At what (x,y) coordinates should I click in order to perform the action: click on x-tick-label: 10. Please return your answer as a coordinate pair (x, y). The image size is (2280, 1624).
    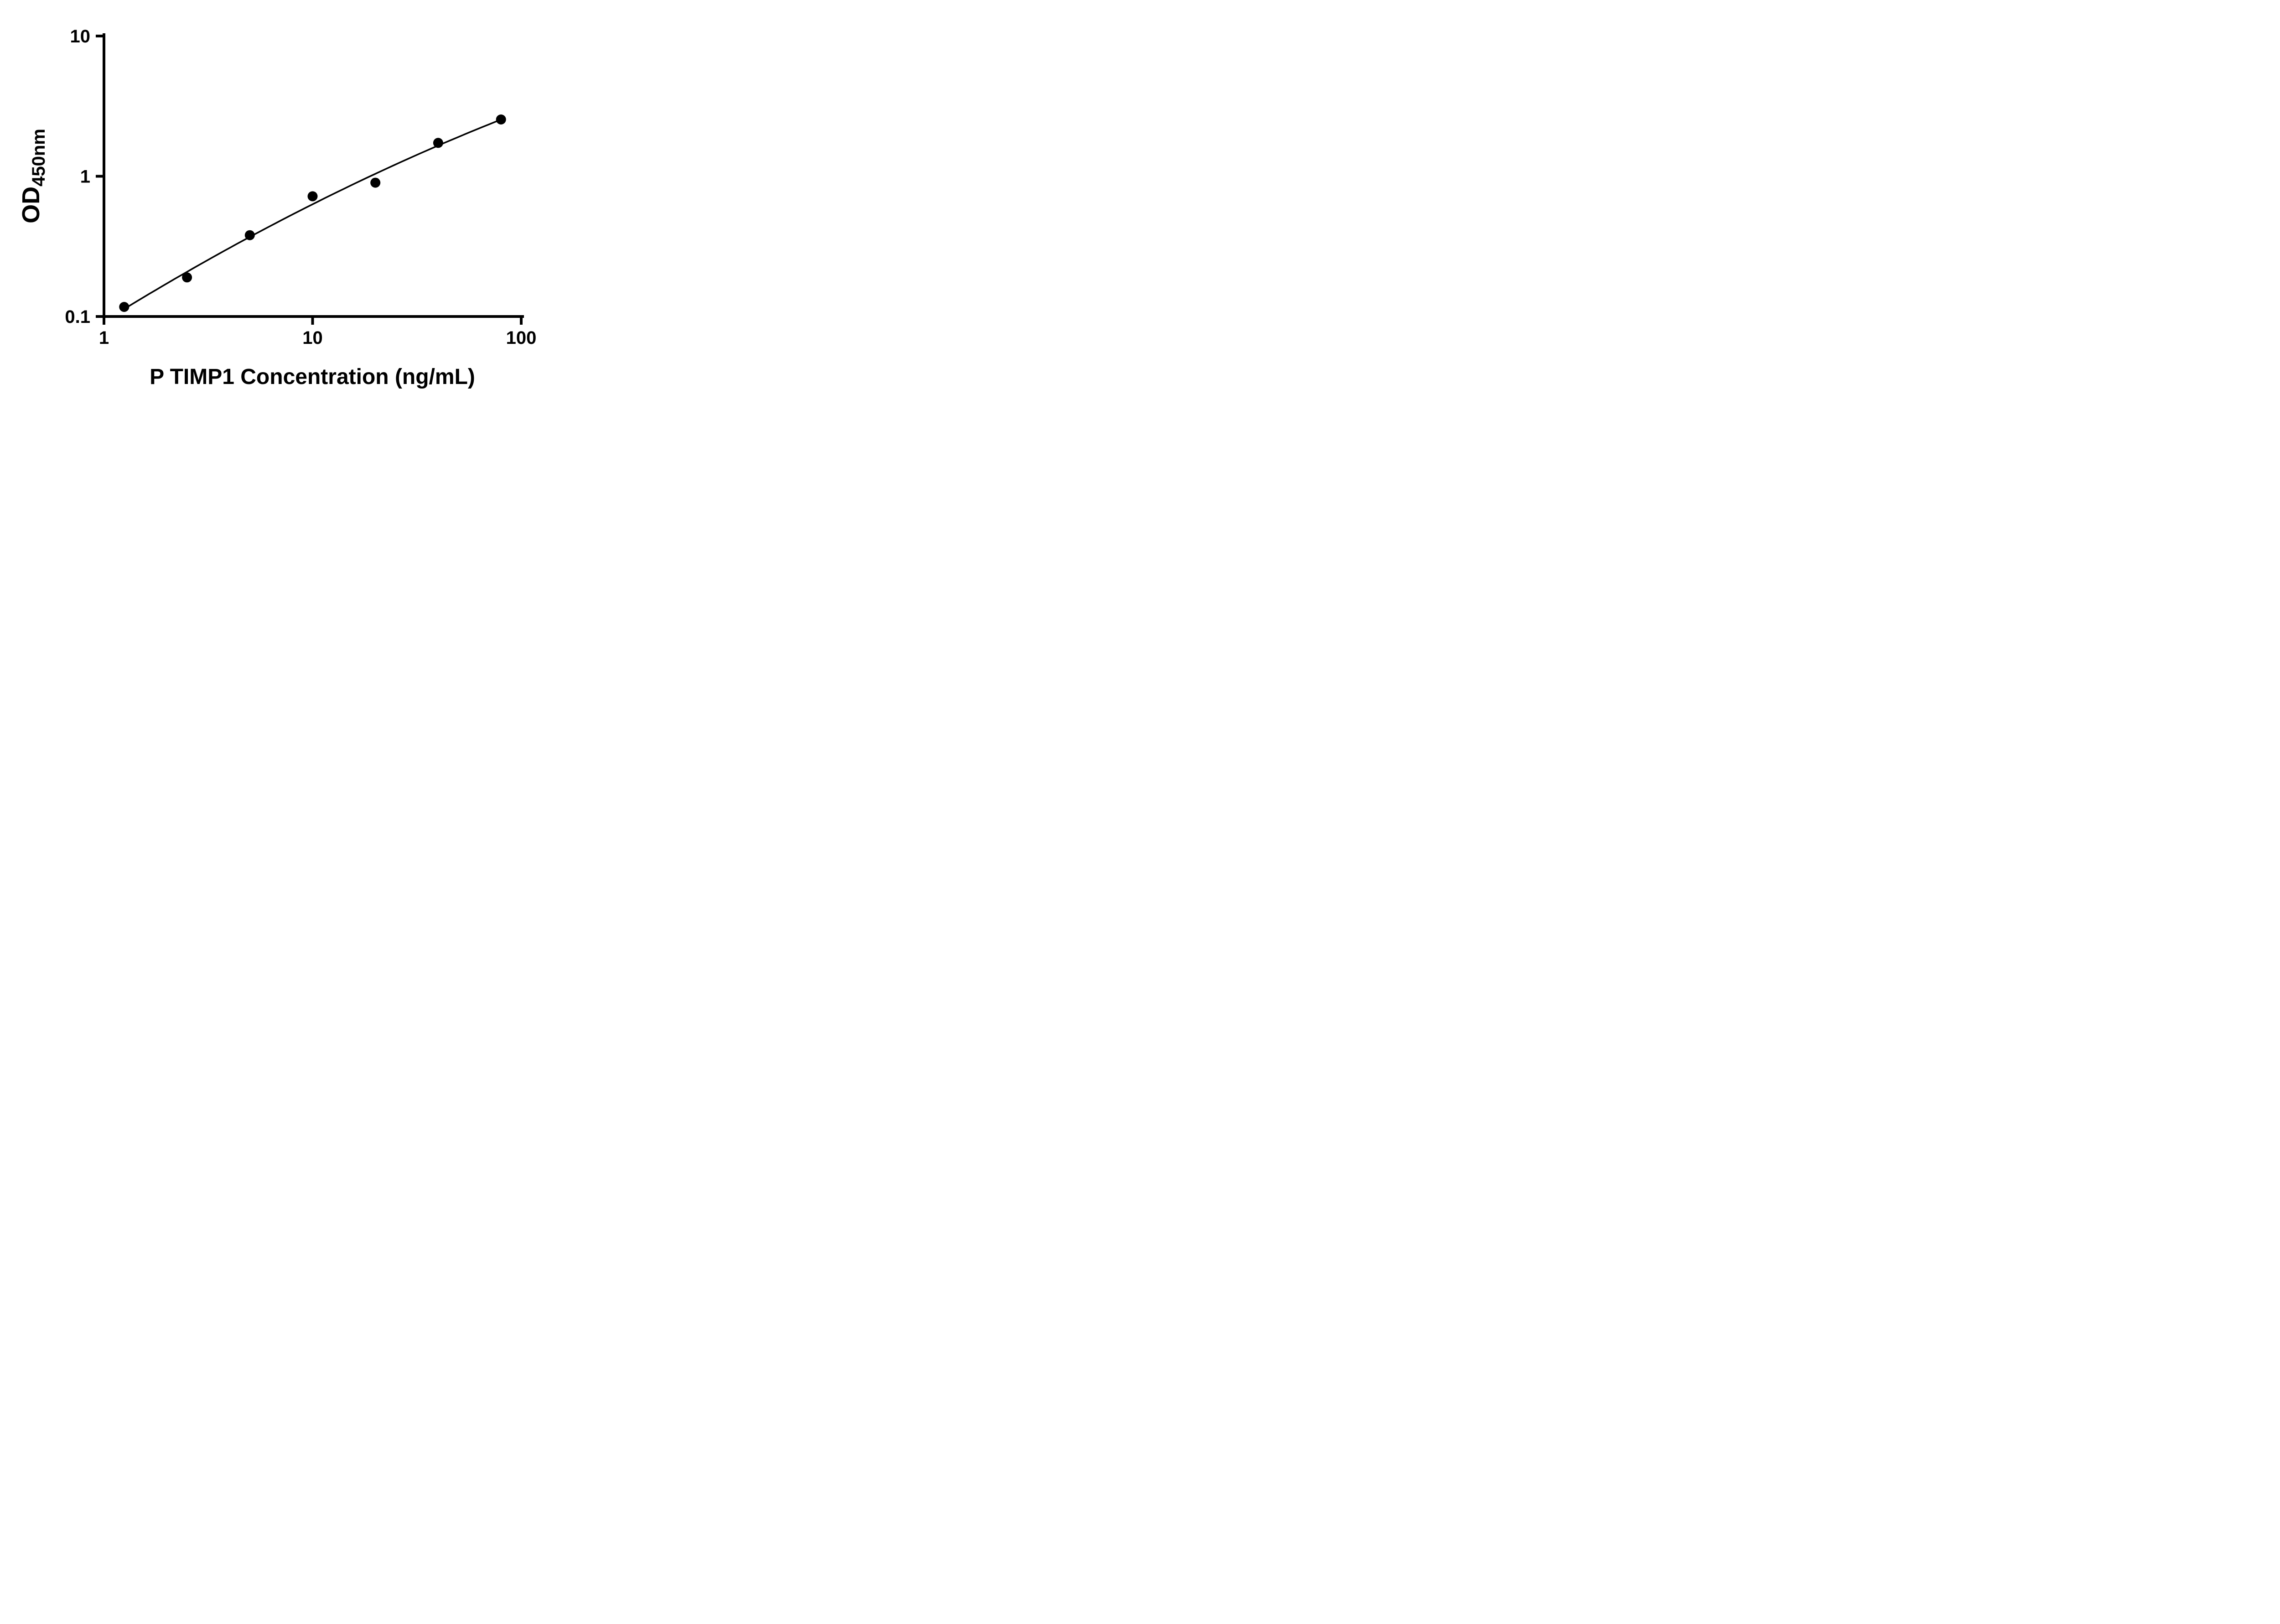
    Looking at the image, I should click on (313, 338).